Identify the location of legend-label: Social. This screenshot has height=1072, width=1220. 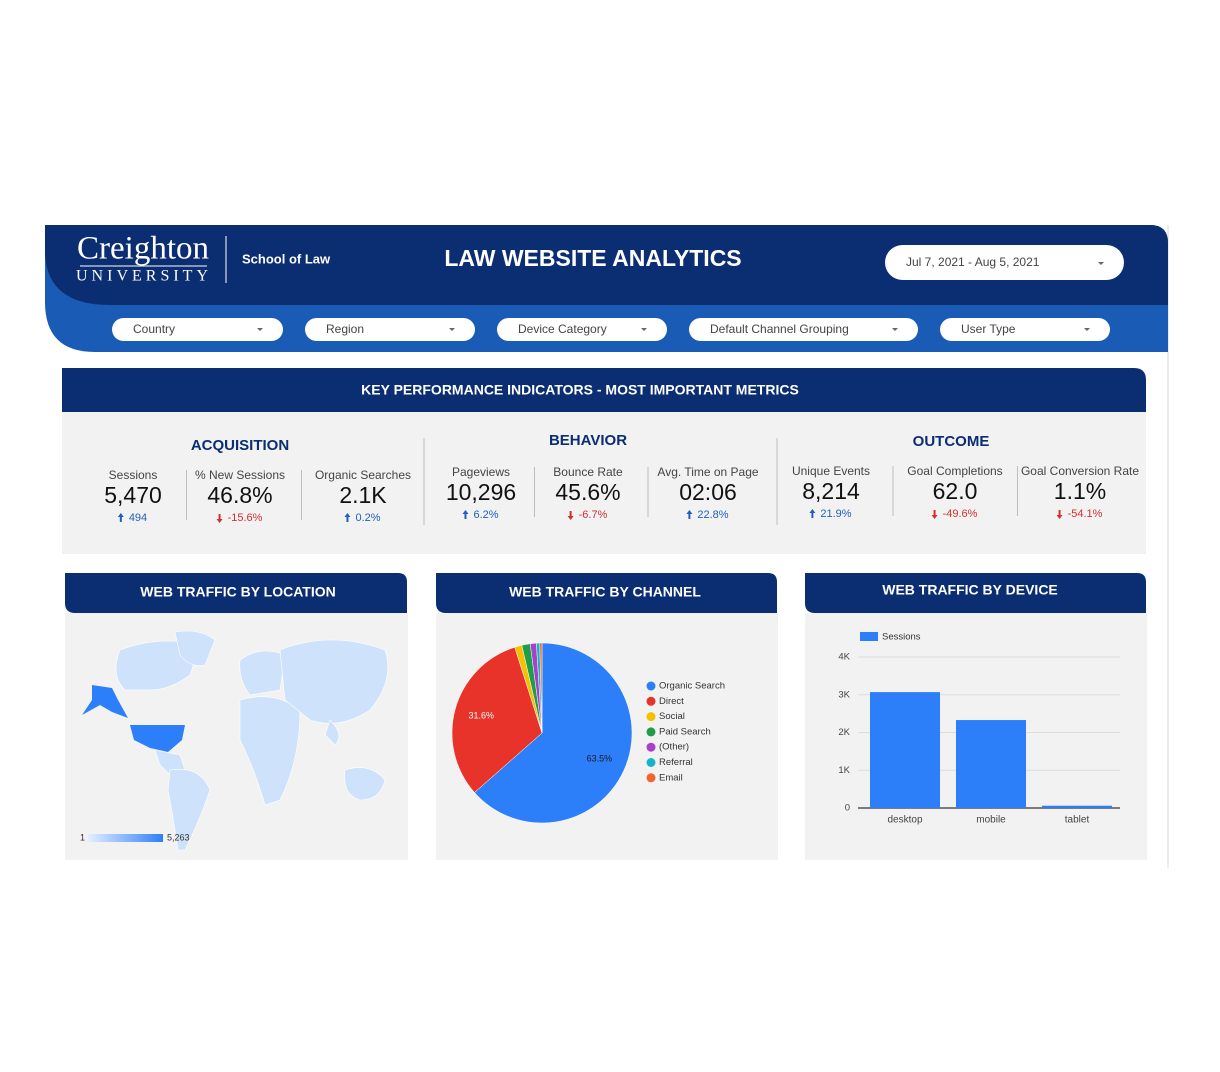
(672, 716).